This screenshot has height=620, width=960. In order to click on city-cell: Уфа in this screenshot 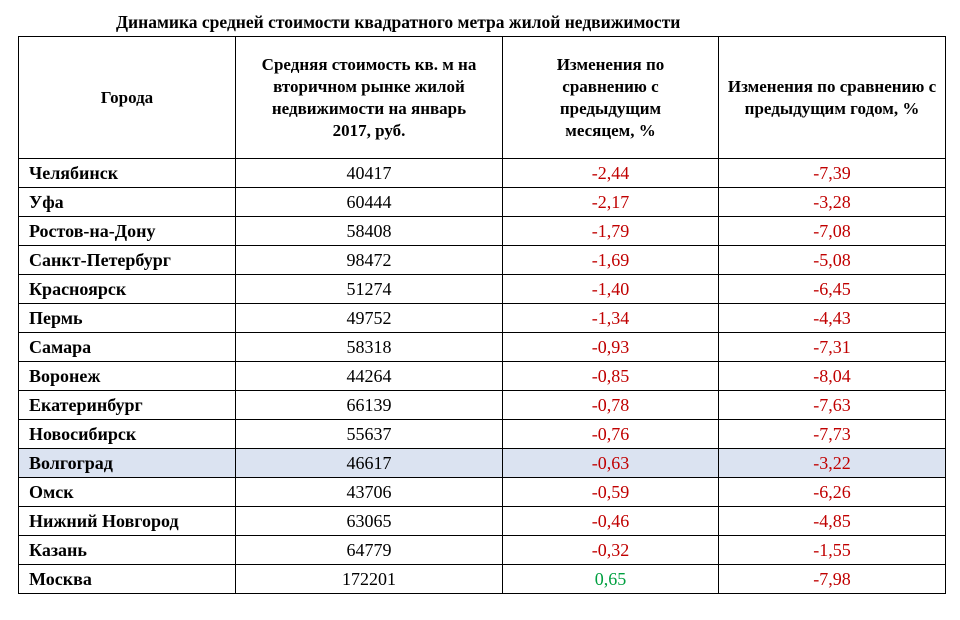, I will do `click(127, 202)`.